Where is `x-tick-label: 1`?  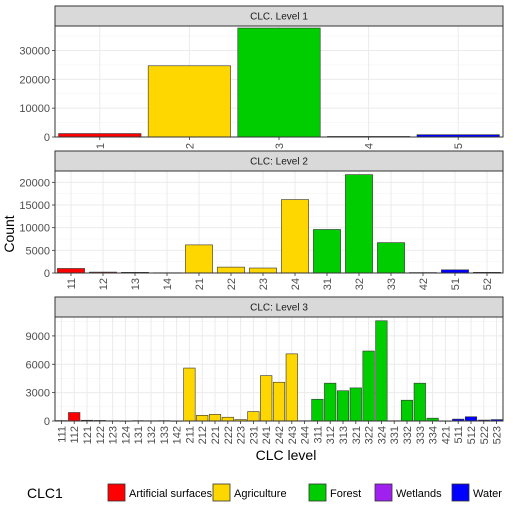
x-tick-label: 1 is located at coordinates (101, 146).